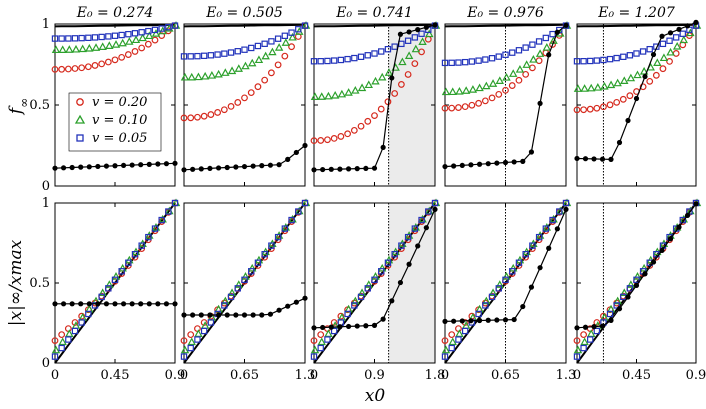 The image size is (706, 409). I want to click on legend-marker-square, so click(80, 138).